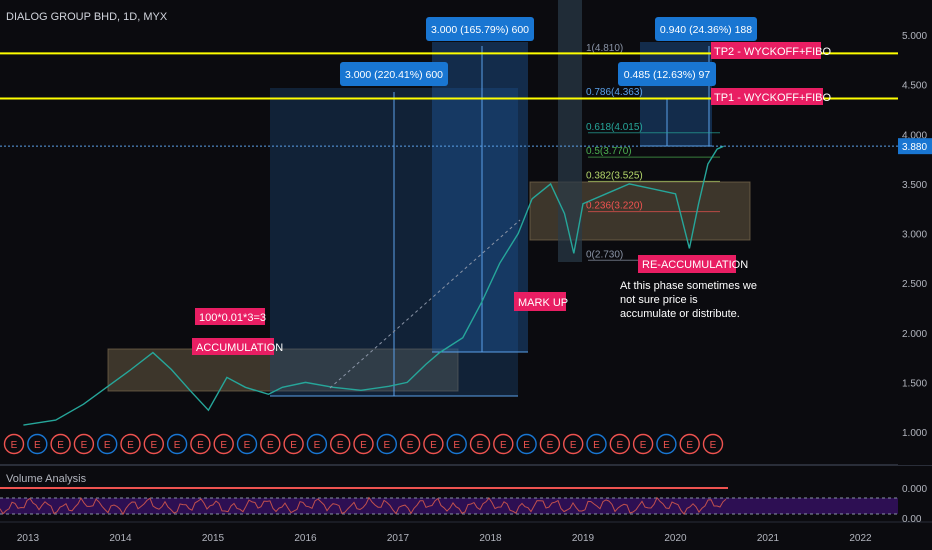 Image resolution: width=932 pixels, height=550 pixels. Describe the element at coordinates (614, 92) in the screenshot. I see `fib-label: 0.786(4.363)` at that location.